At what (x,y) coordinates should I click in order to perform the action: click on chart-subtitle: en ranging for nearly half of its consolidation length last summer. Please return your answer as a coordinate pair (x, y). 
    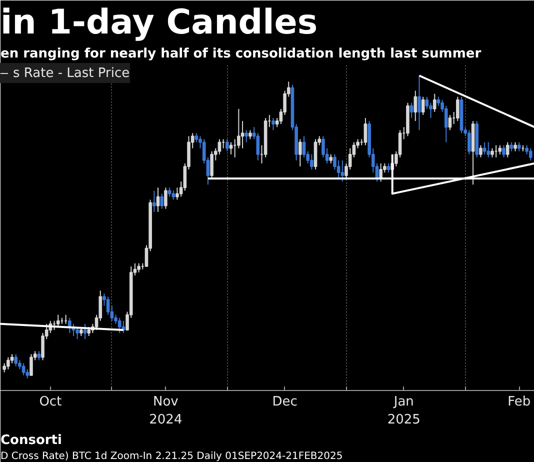
    Looking at the image, I should click on (241, 54).